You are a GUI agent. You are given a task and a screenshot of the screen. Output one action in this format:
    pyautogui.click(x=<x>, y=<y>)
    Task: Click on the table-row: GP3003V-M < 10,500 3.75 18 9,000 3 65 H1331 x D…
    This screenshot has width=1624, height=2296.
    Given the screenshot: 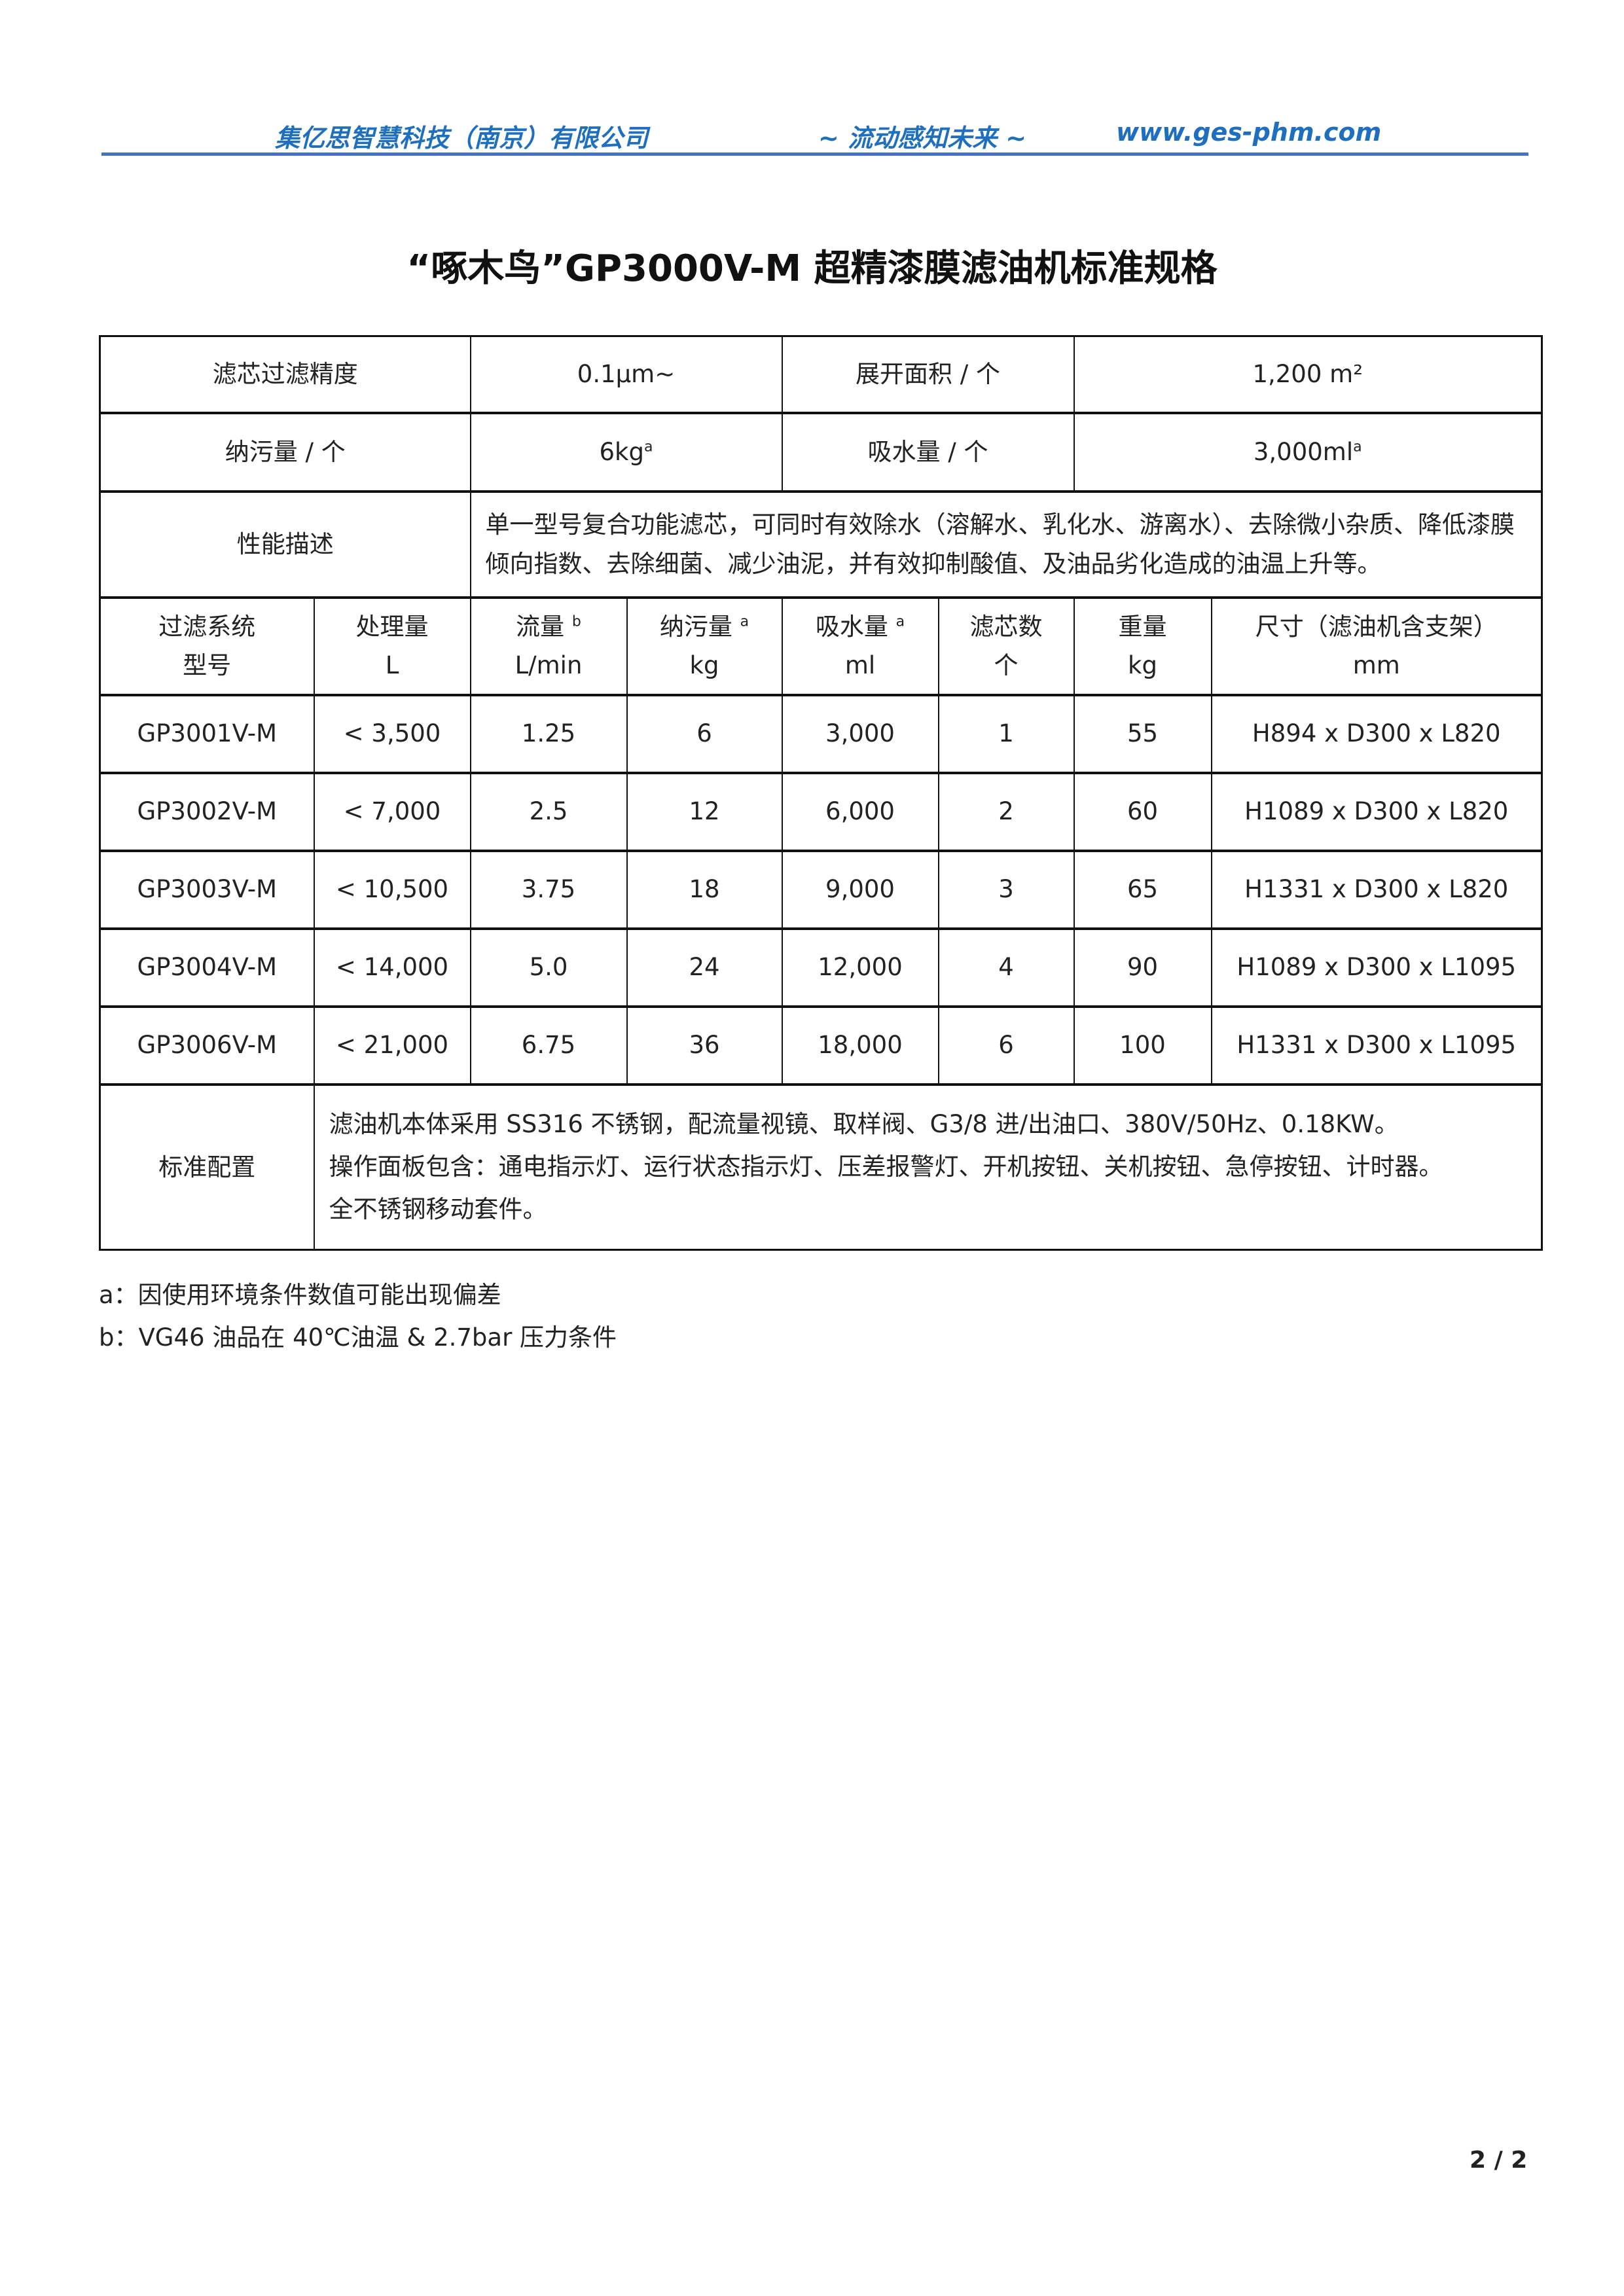 What is the action you would take?
    pyautogui.click(x=821, y=889)
    